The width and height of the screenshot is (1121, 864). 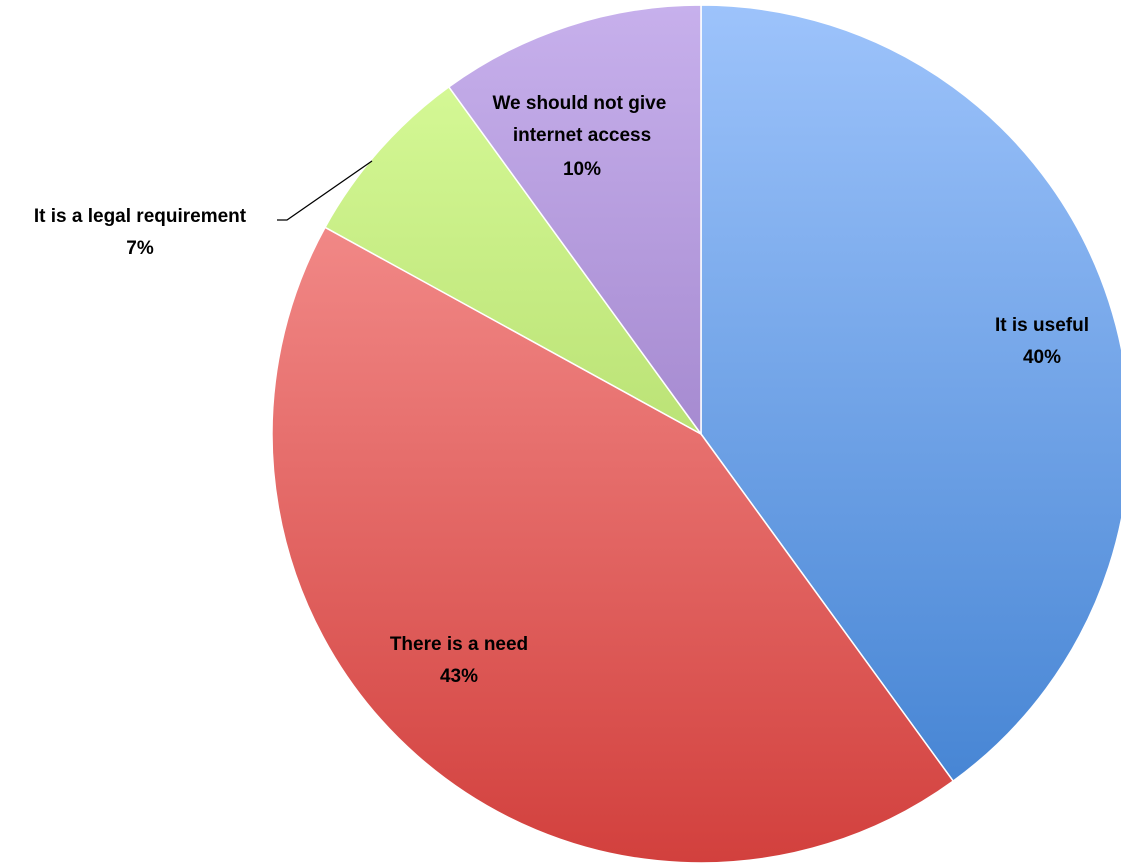 I want to click on label-legal-name: It is a legal requirement, so click(x=140, y=216).